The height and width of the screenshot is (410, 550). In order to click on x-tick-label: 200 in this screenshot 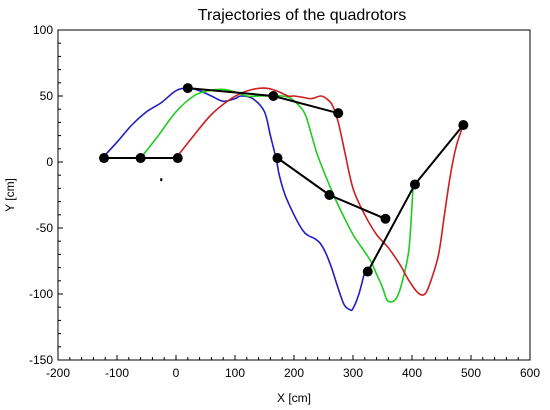, I will do `click(294, 373)`.